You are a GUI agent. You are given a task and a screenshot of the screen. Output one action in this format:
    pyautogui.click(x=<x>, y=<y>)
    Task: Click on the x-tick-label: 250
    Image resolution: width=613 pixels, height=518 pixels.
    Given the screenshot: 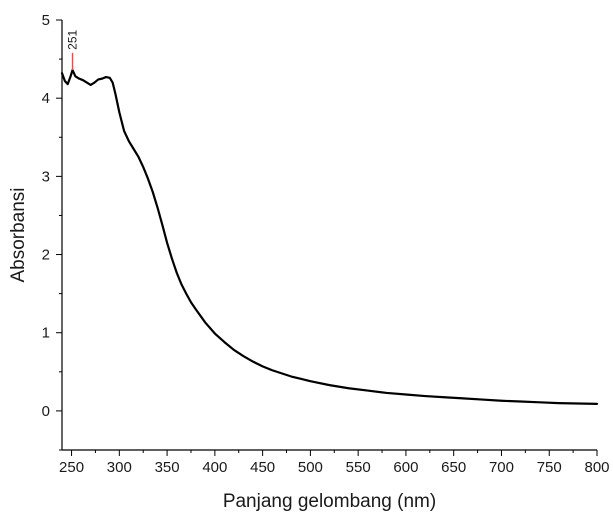 What is the action you would take?
    pyautogui.click(x=71, y=467)
    